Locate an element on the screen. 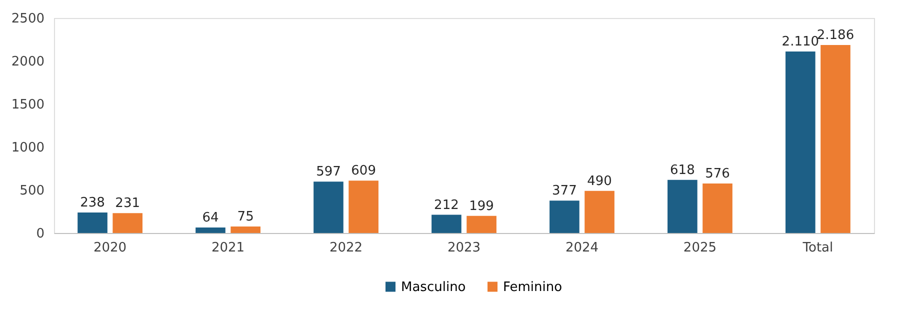 This screenshot has height=334, width=908. y-tick-label: 2500 is located at coordinates (27, 19).